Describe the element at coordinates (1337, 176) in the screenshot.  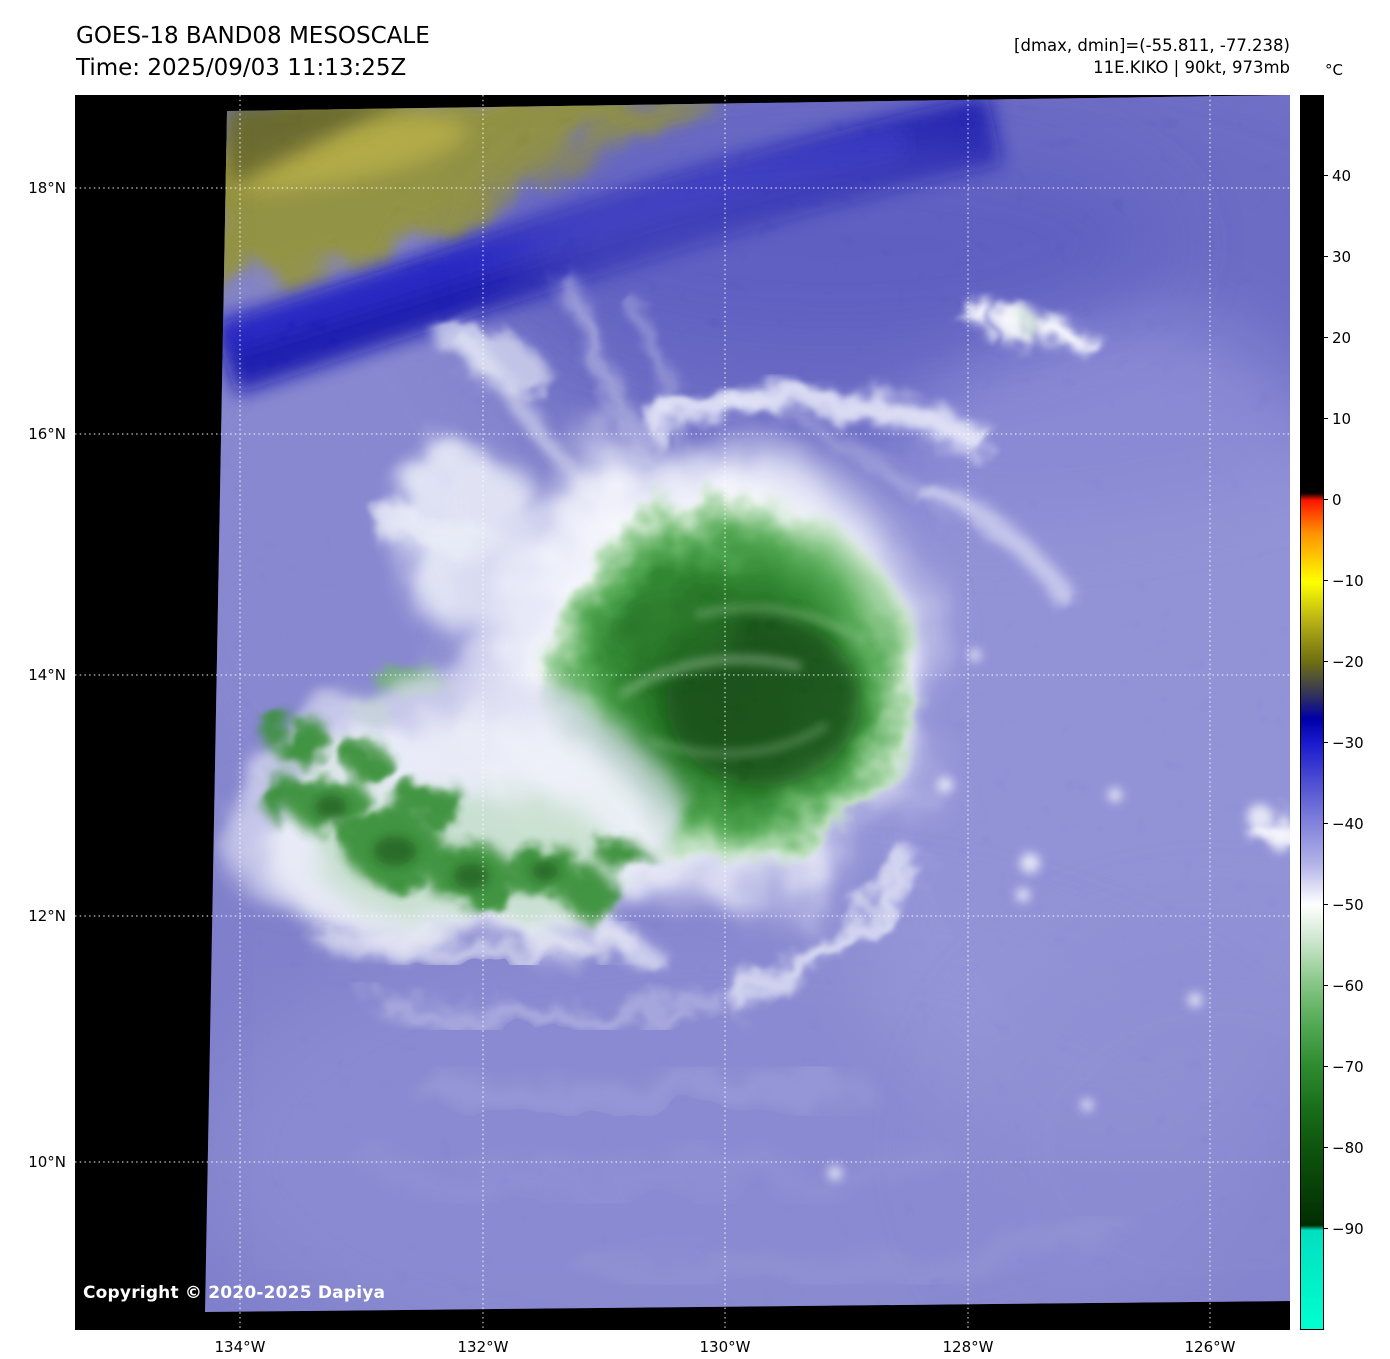
I see `colorbar-tick-label: 40` at that location.